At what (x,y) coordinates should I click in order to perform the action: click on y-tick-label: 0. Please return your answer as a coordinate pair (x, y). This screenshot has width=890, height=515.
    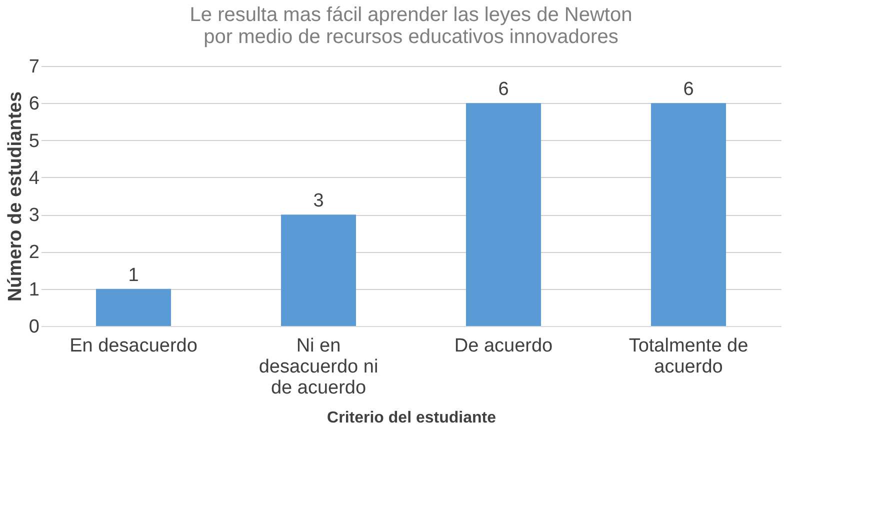
    Looking at the image, I should click on (34, 327).